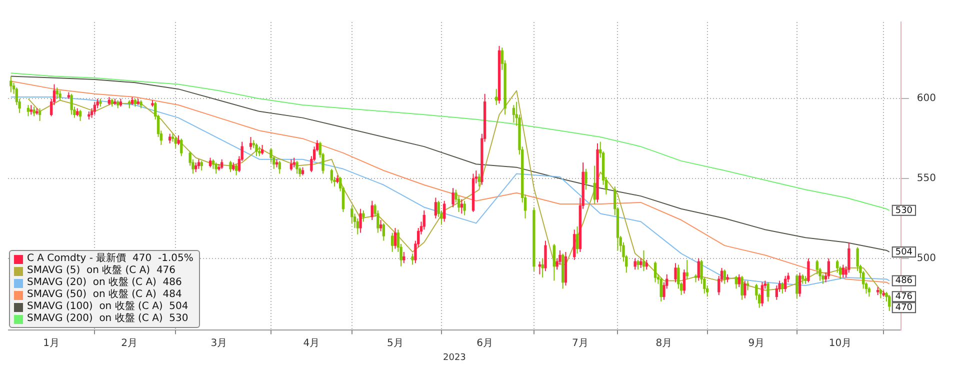  Describe the element at coordinates (51, 343) in the screenshot. I see `x-tick-label: 1月` at that location.